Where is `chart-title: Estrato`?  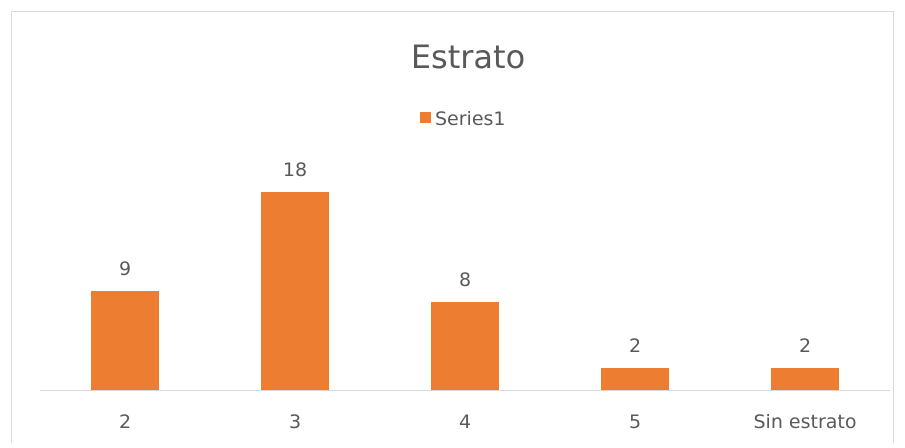
chart-title: Estrato is located at coordinates (468, 57).